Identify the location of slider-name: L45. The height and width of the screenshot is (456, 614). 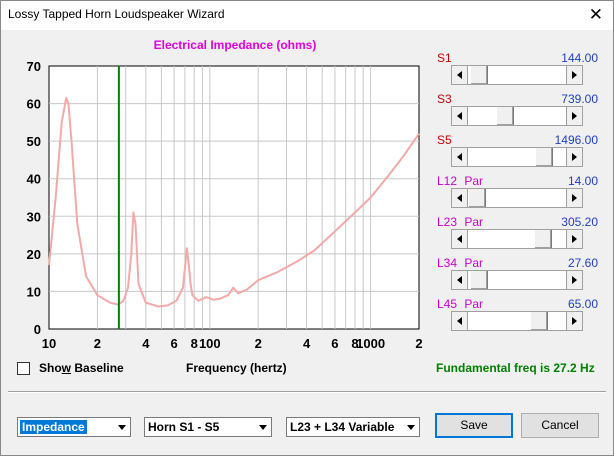
(447, 304).